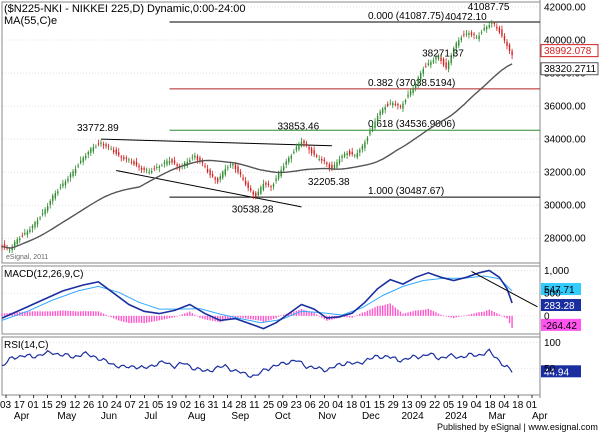  I want to click on last-price-box, so click(569, 51).